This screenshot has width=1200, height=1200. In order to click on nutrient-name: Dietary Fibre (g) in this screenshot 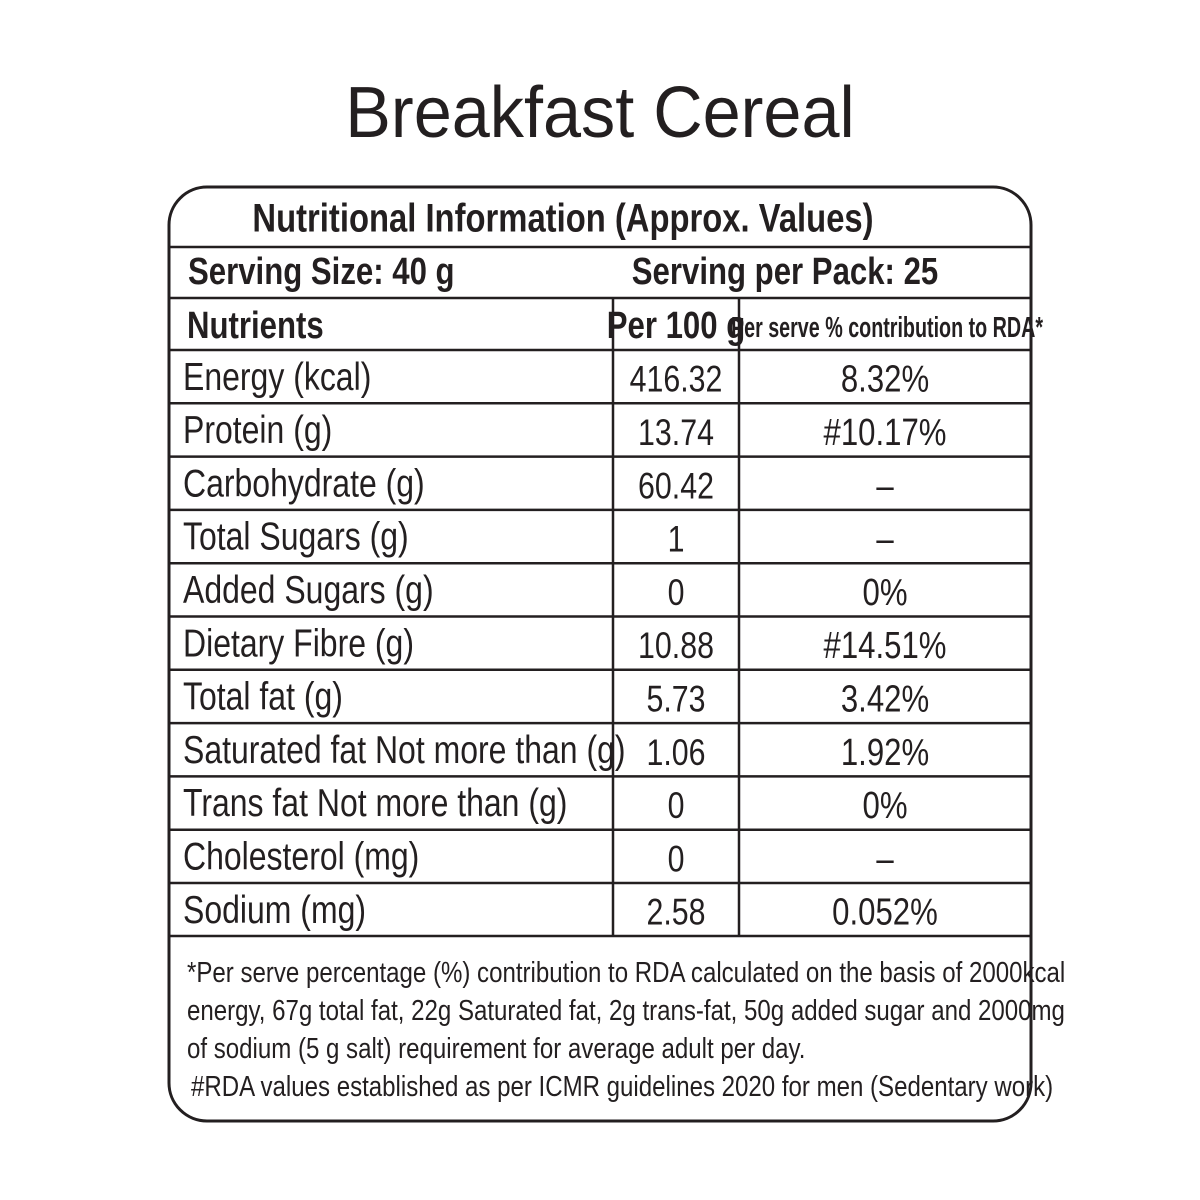, I will do `click(298, 643)`.